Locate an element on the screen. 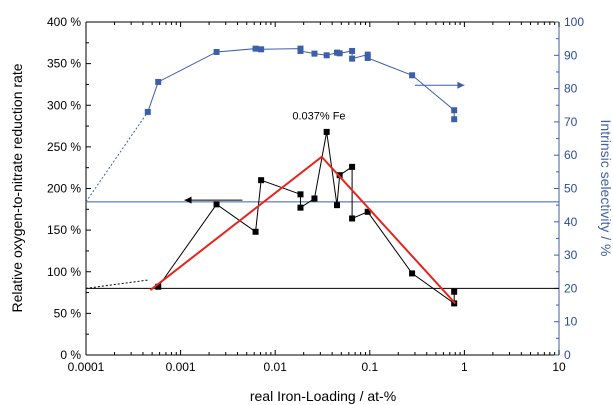 The image size is (613, 405). y-right-tick-label: 0 is located at coordinates (567, 355).